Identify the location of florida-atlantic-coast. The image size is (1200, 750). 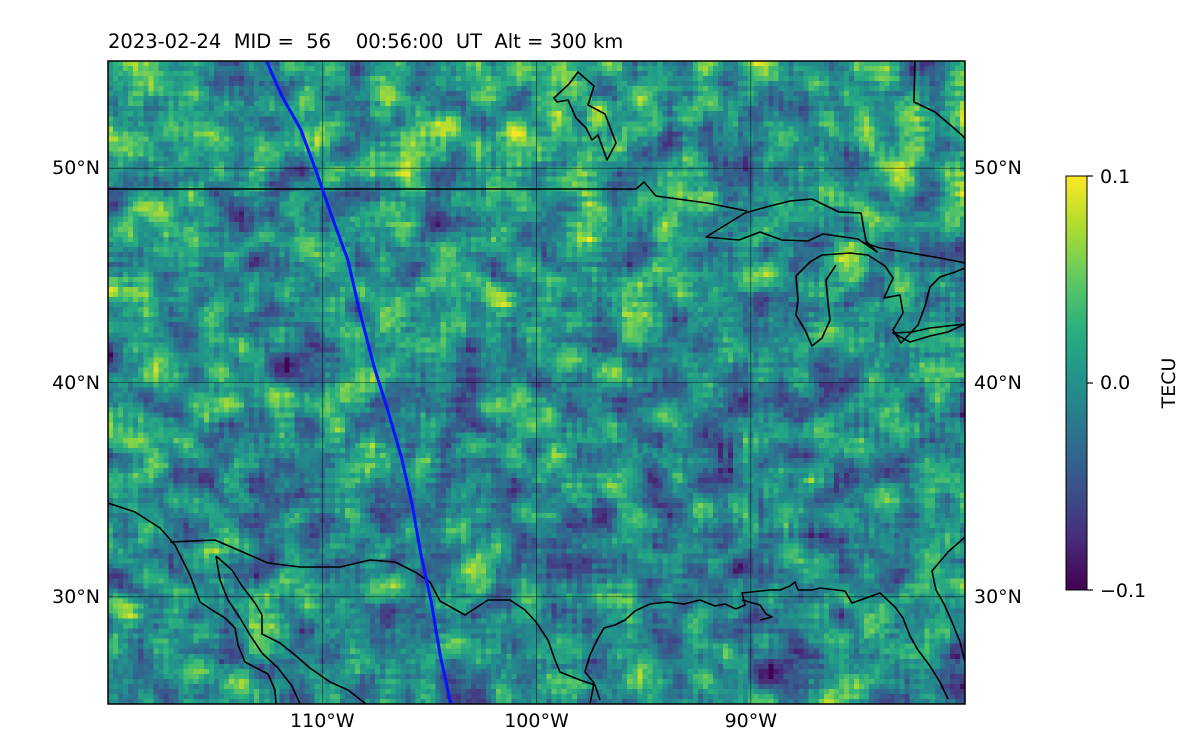
(948, 599).